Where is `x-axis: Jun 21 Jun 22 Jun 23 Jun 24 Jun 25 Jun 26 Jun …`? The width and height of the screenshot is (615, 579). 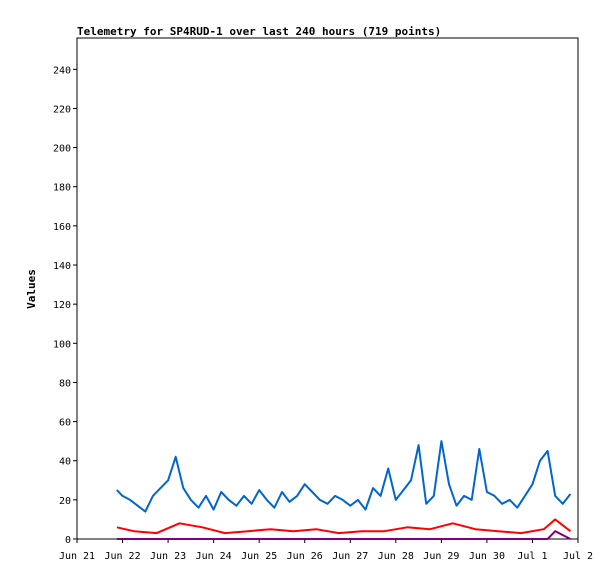 x-axis: Jun 21 Jun 22 Jun 23 Jun 24 Jun 25 Jun 26 Jun … is located at coordinates (326, 550).